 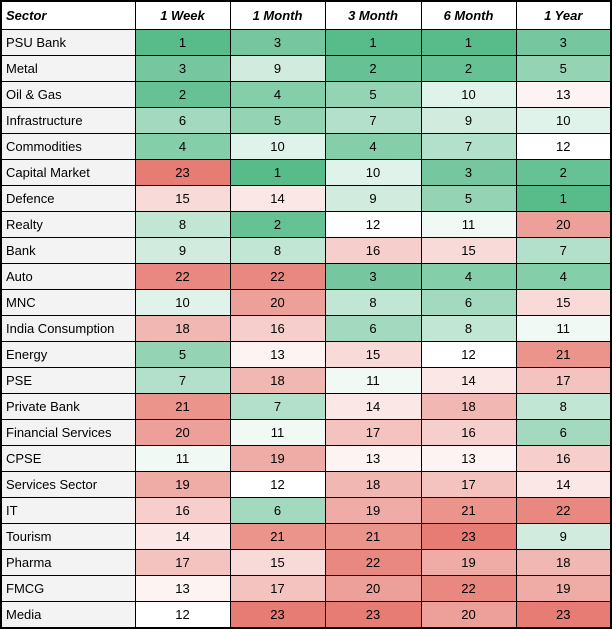 I want to click on sector-name-cell: Bank, so click(x=68, y=250).